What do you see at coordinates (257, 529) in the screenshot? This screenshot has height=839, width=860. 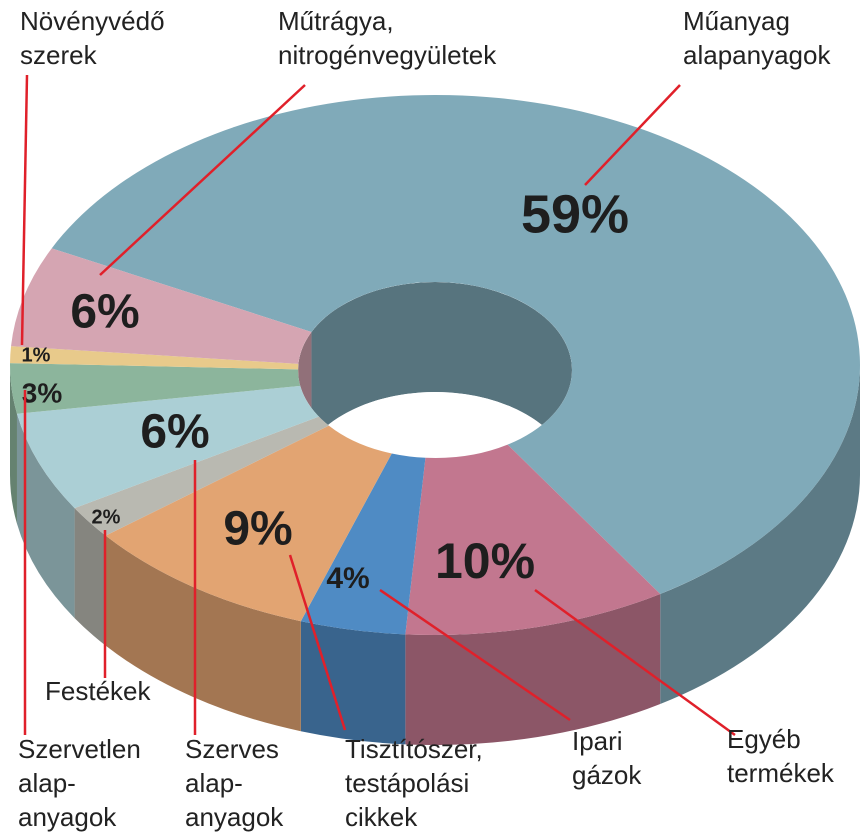 I see `value-label: 9%` at bounding box center [257, 529].